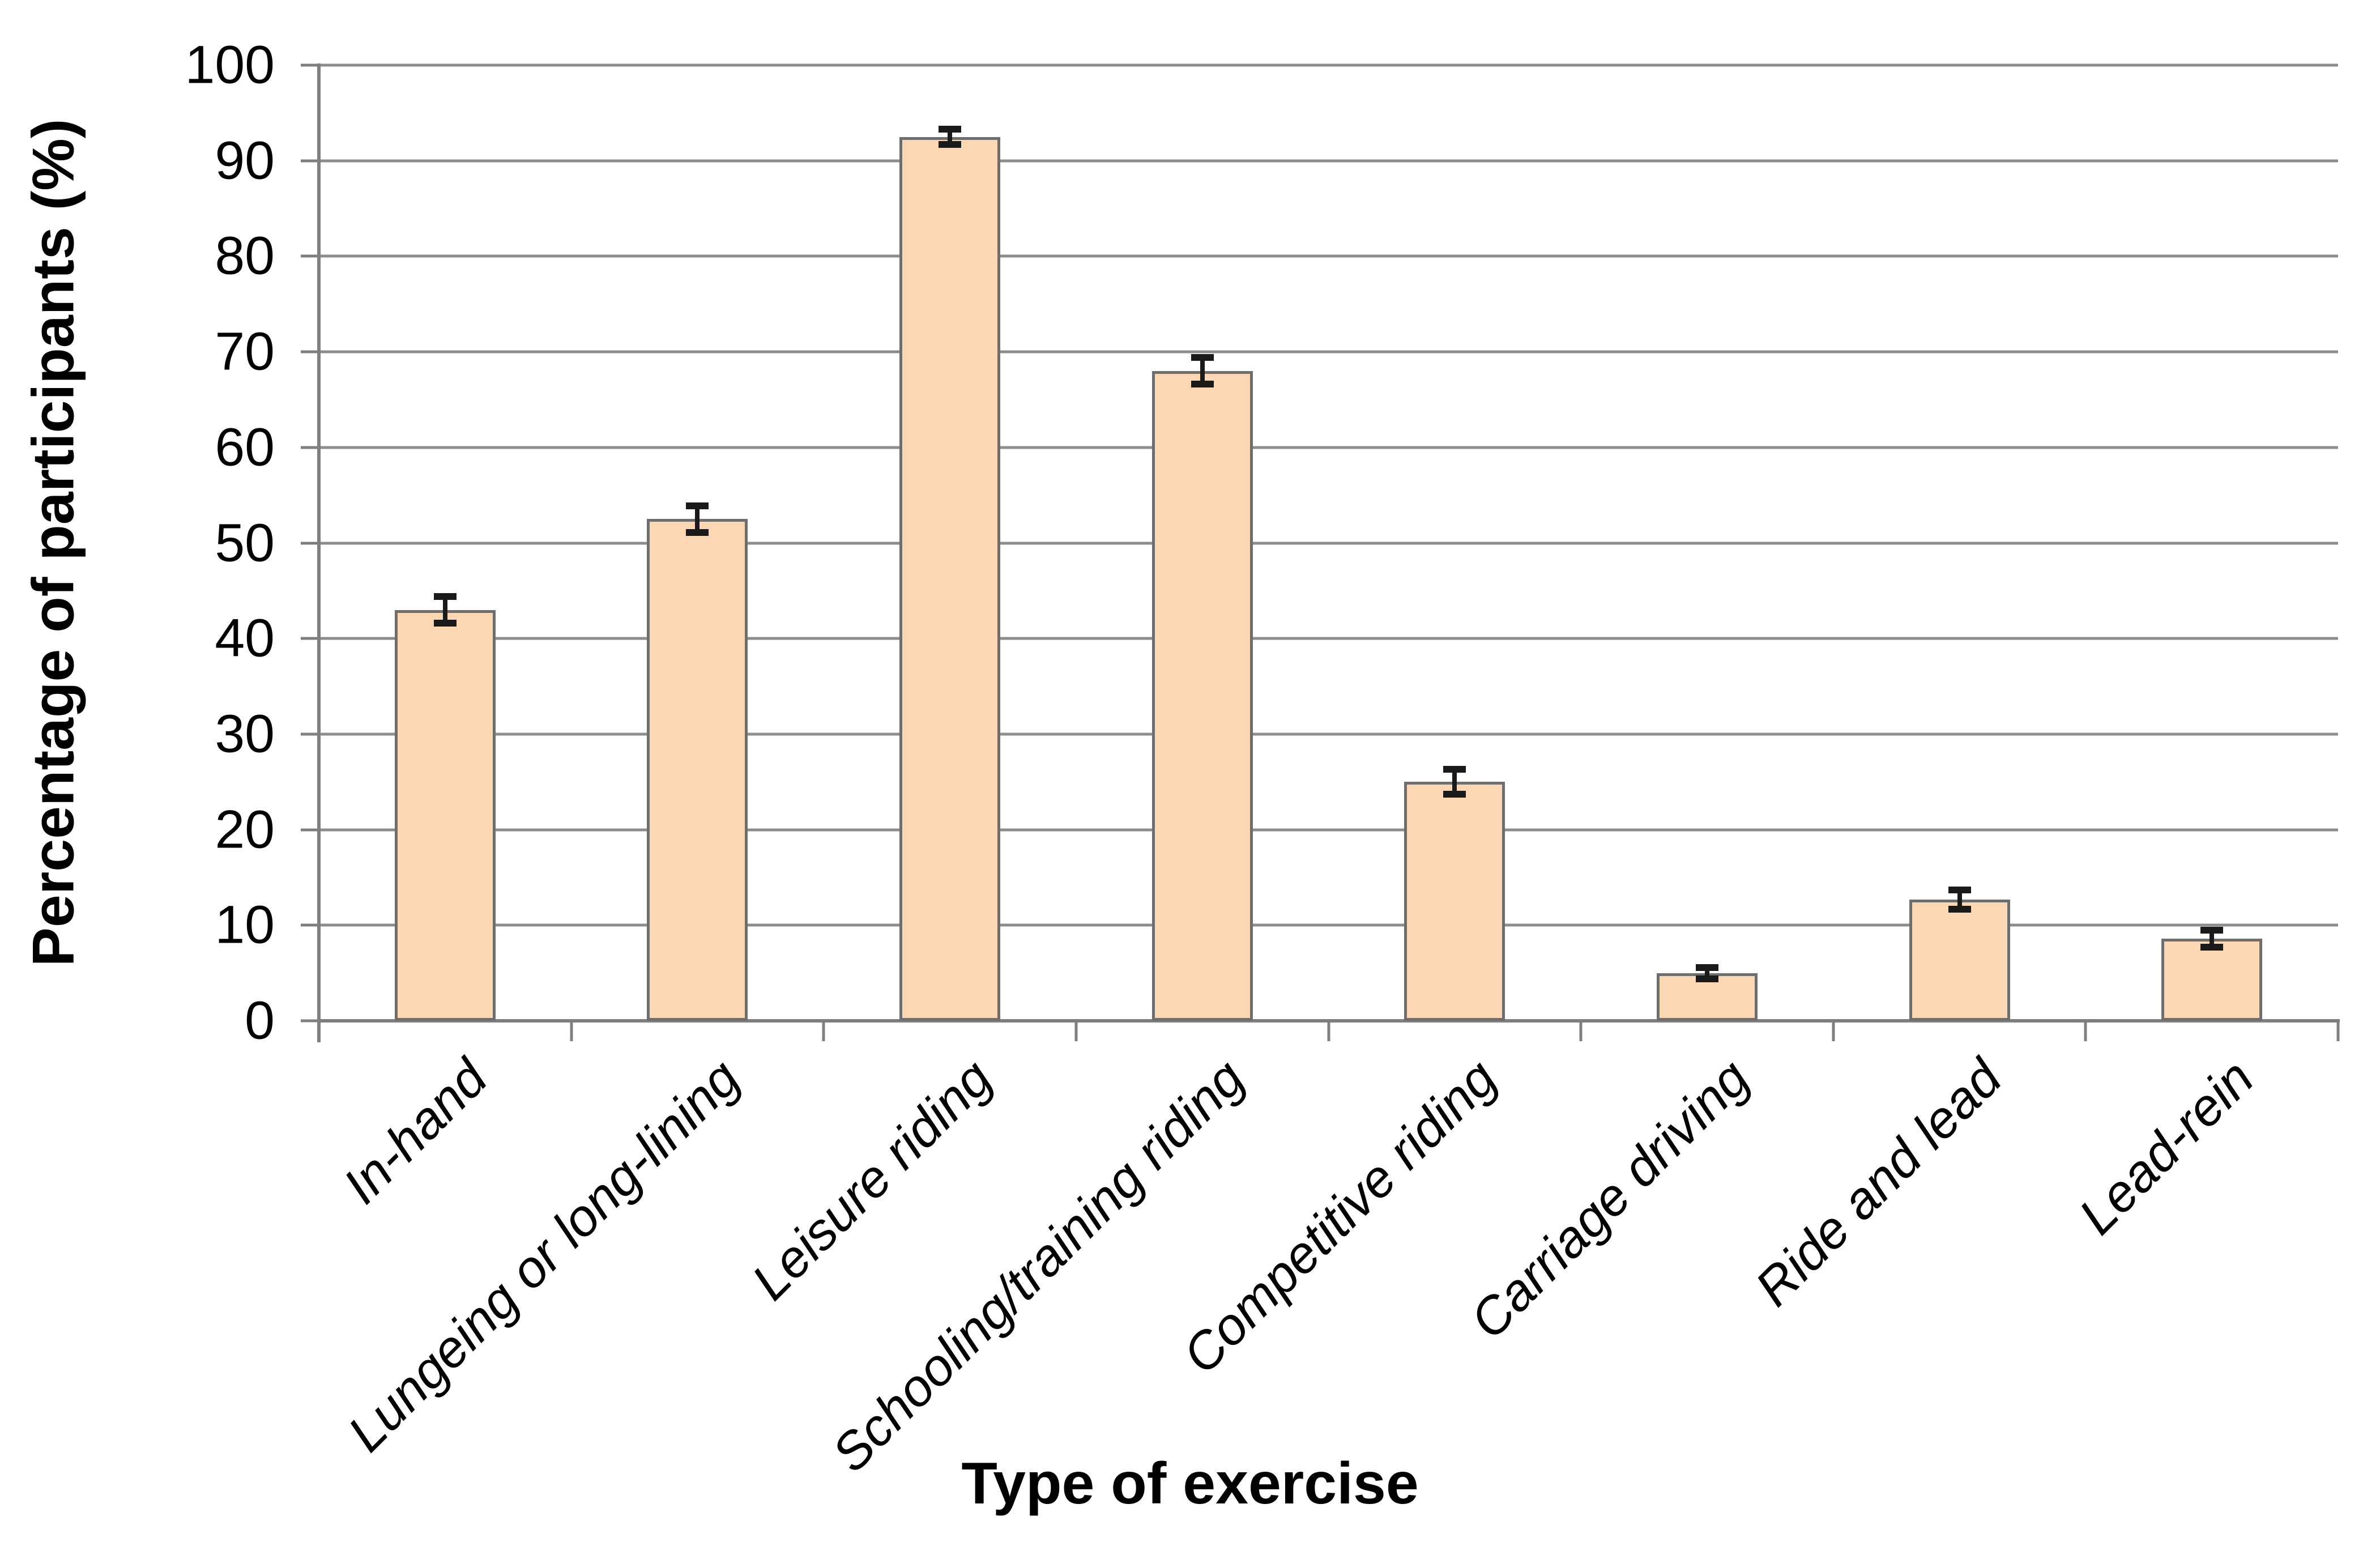 The image size is (2380, 1555). What do you see at coordinates (245, 638) in the screenshot?
I see `y-axis-tick-label: 40` at bounding box center [245, 638].